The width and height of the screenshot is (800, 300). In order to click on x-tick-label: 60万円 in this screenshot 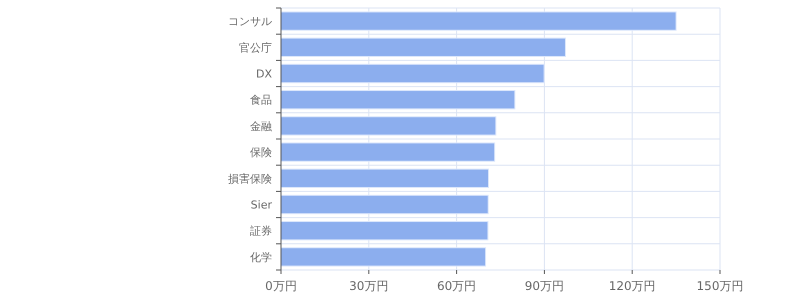, I will do `click(456, 286)`.